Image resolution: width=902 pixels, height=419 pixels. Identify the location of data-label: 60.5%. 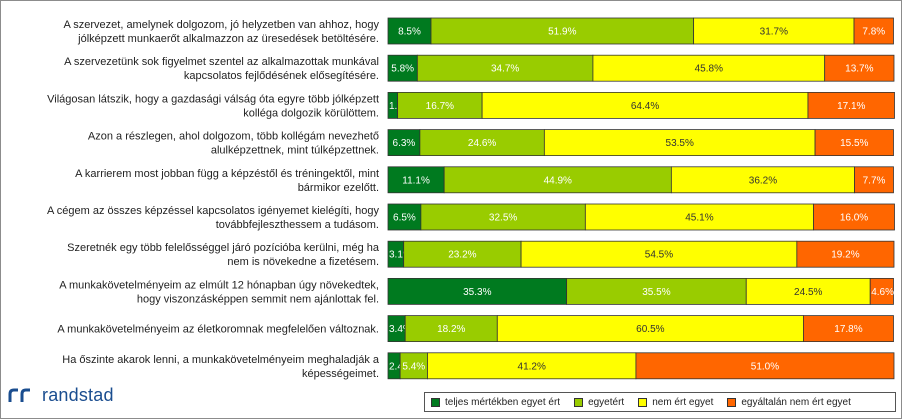
(650, 329).